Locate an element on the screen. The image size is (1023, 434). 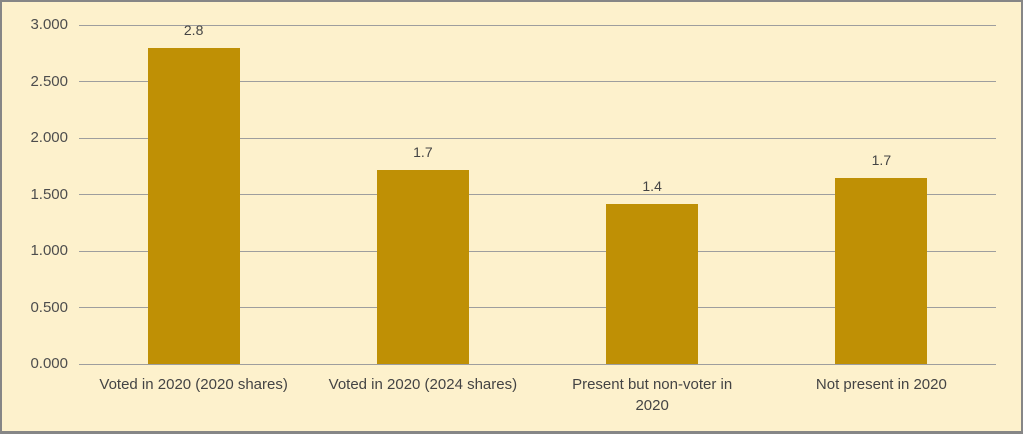
bar-value-label: 2.8 is located at coordinates (193, 29).